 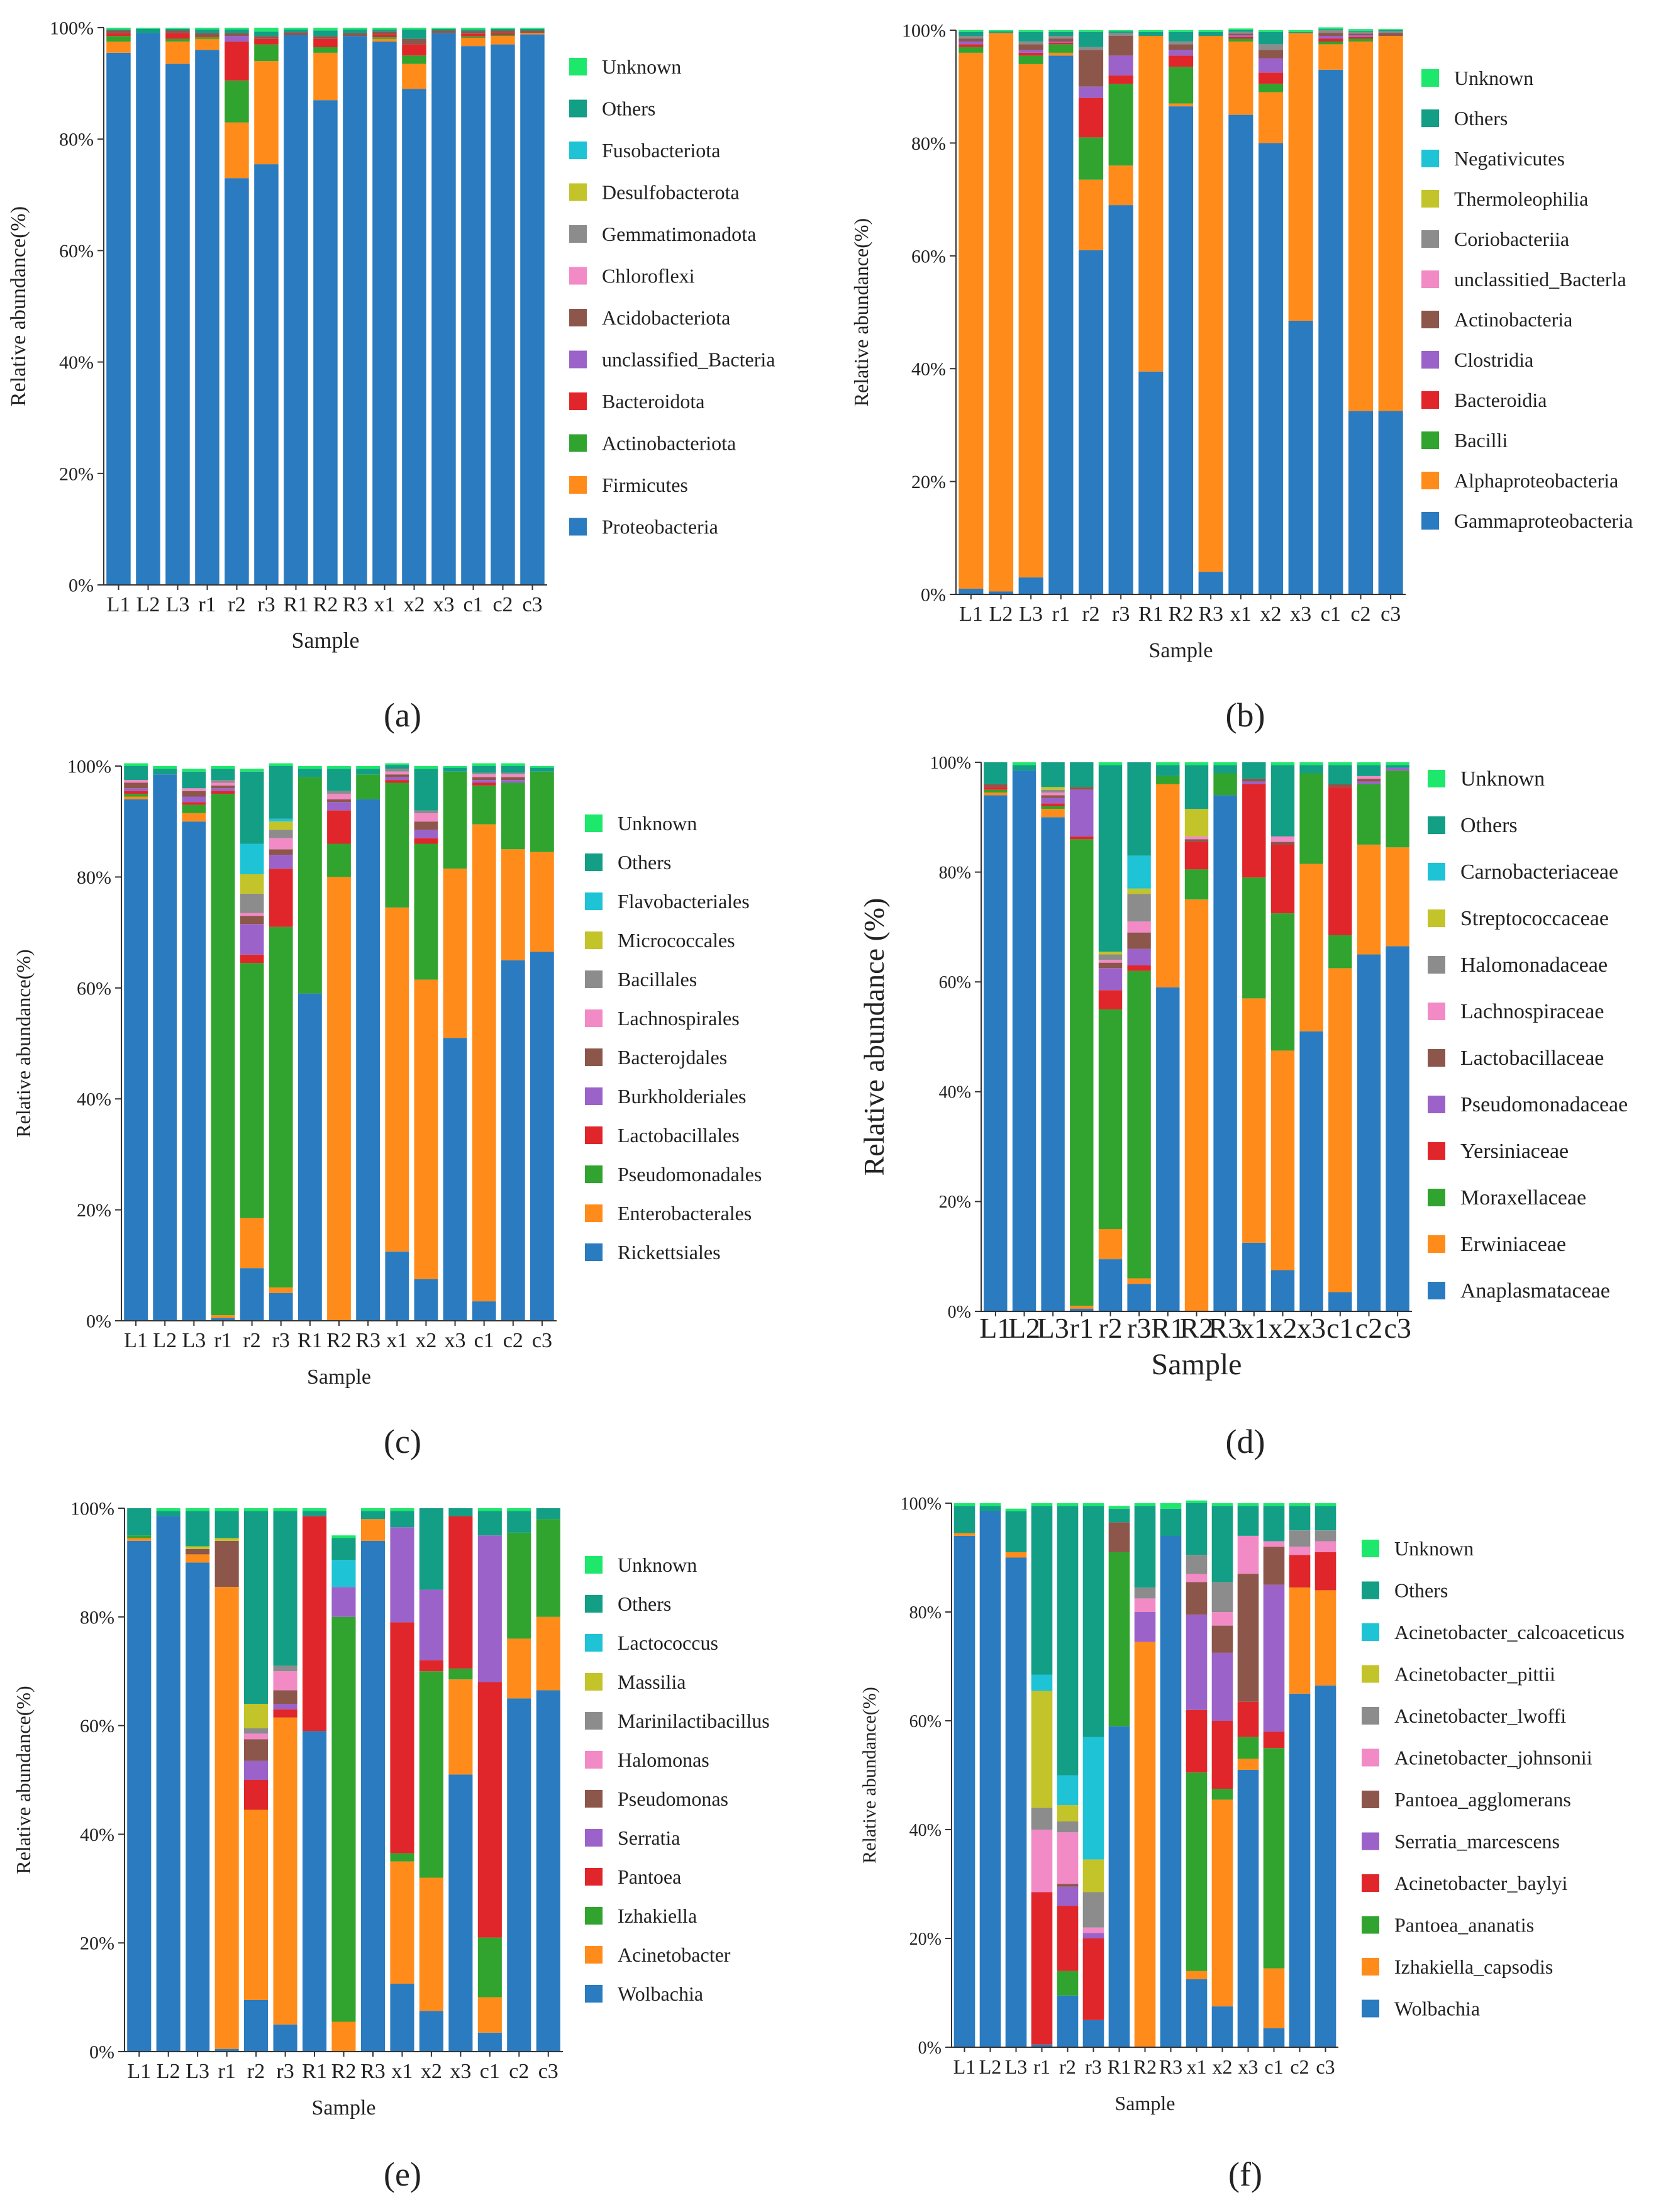 I want to click on bar-segment-a-x2-Others, so click(x=414, y=34).